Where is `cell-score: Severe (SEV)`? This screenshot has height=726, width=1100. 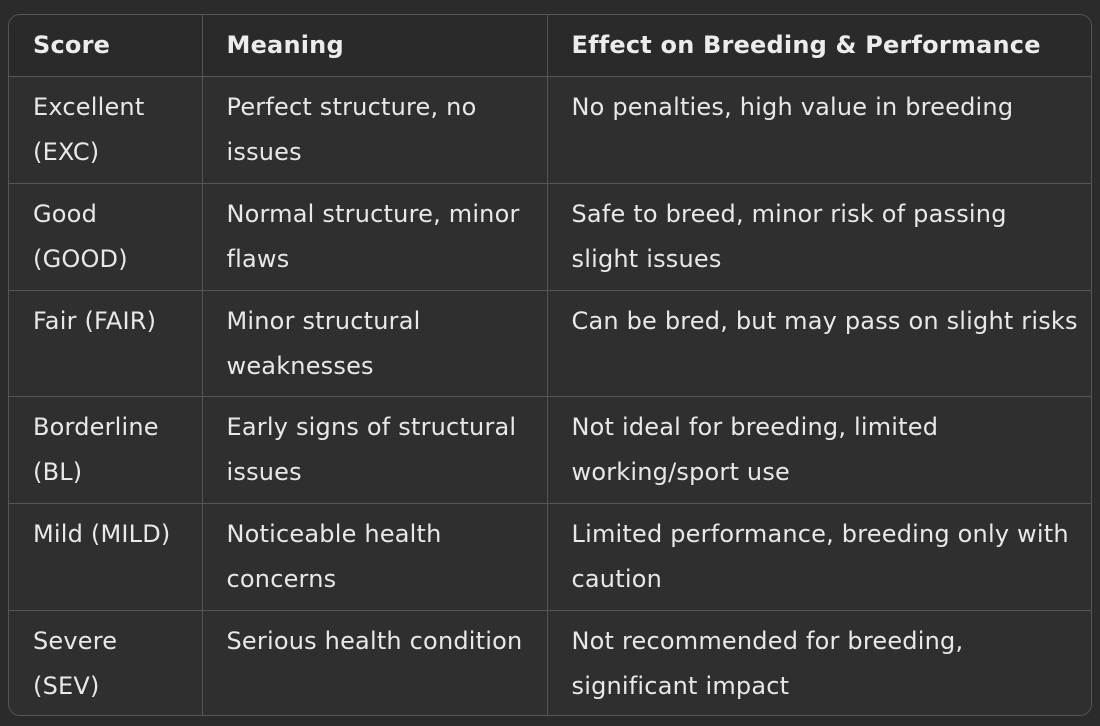
cell-score: Severe (SEV) is located at coordinates (106, 662).